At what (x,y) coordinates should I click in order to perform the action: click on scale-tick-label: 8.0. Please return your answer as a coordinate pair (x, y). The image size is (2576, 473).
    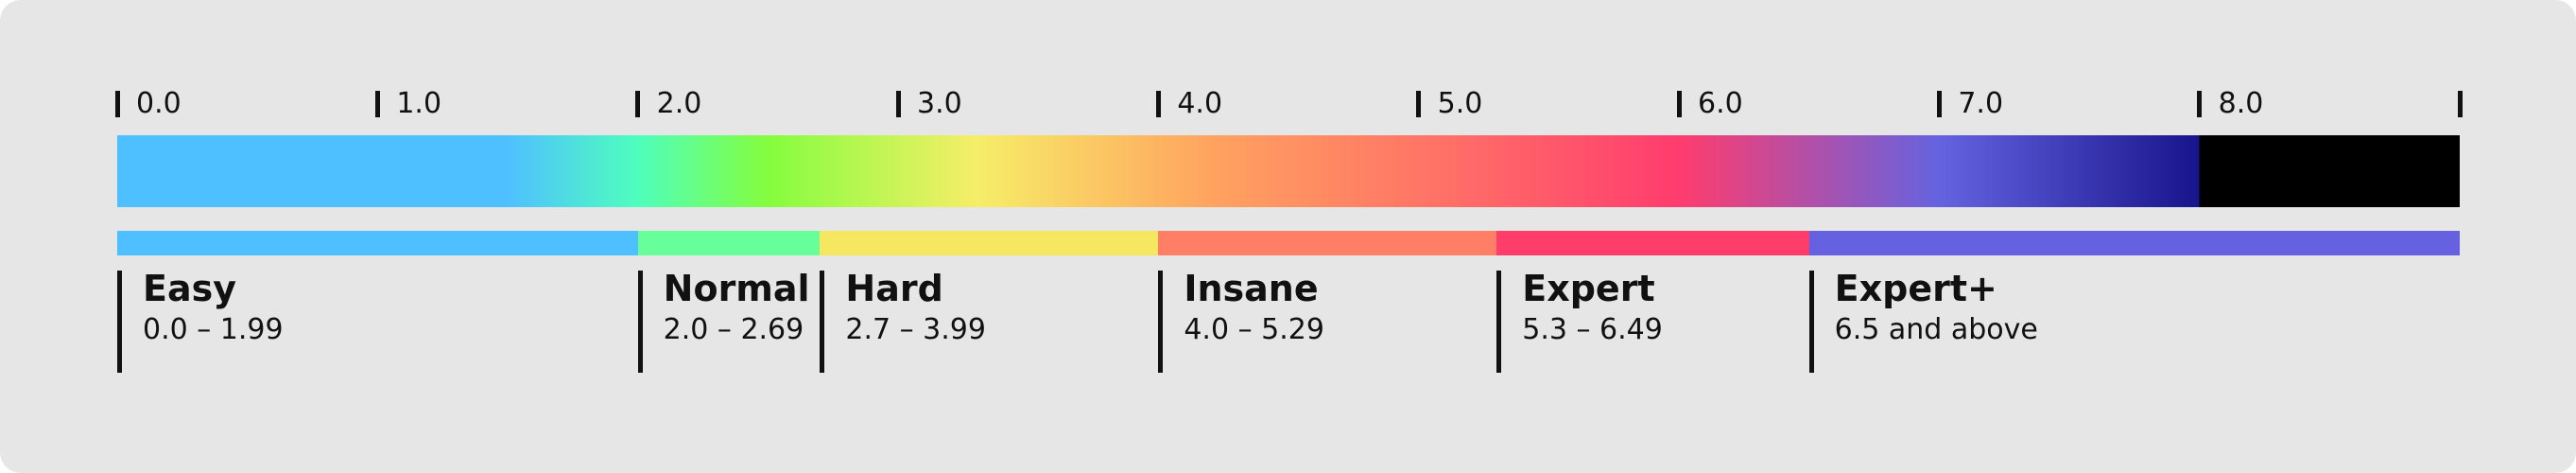
    Looking at the image, I should click on (2241, 103).